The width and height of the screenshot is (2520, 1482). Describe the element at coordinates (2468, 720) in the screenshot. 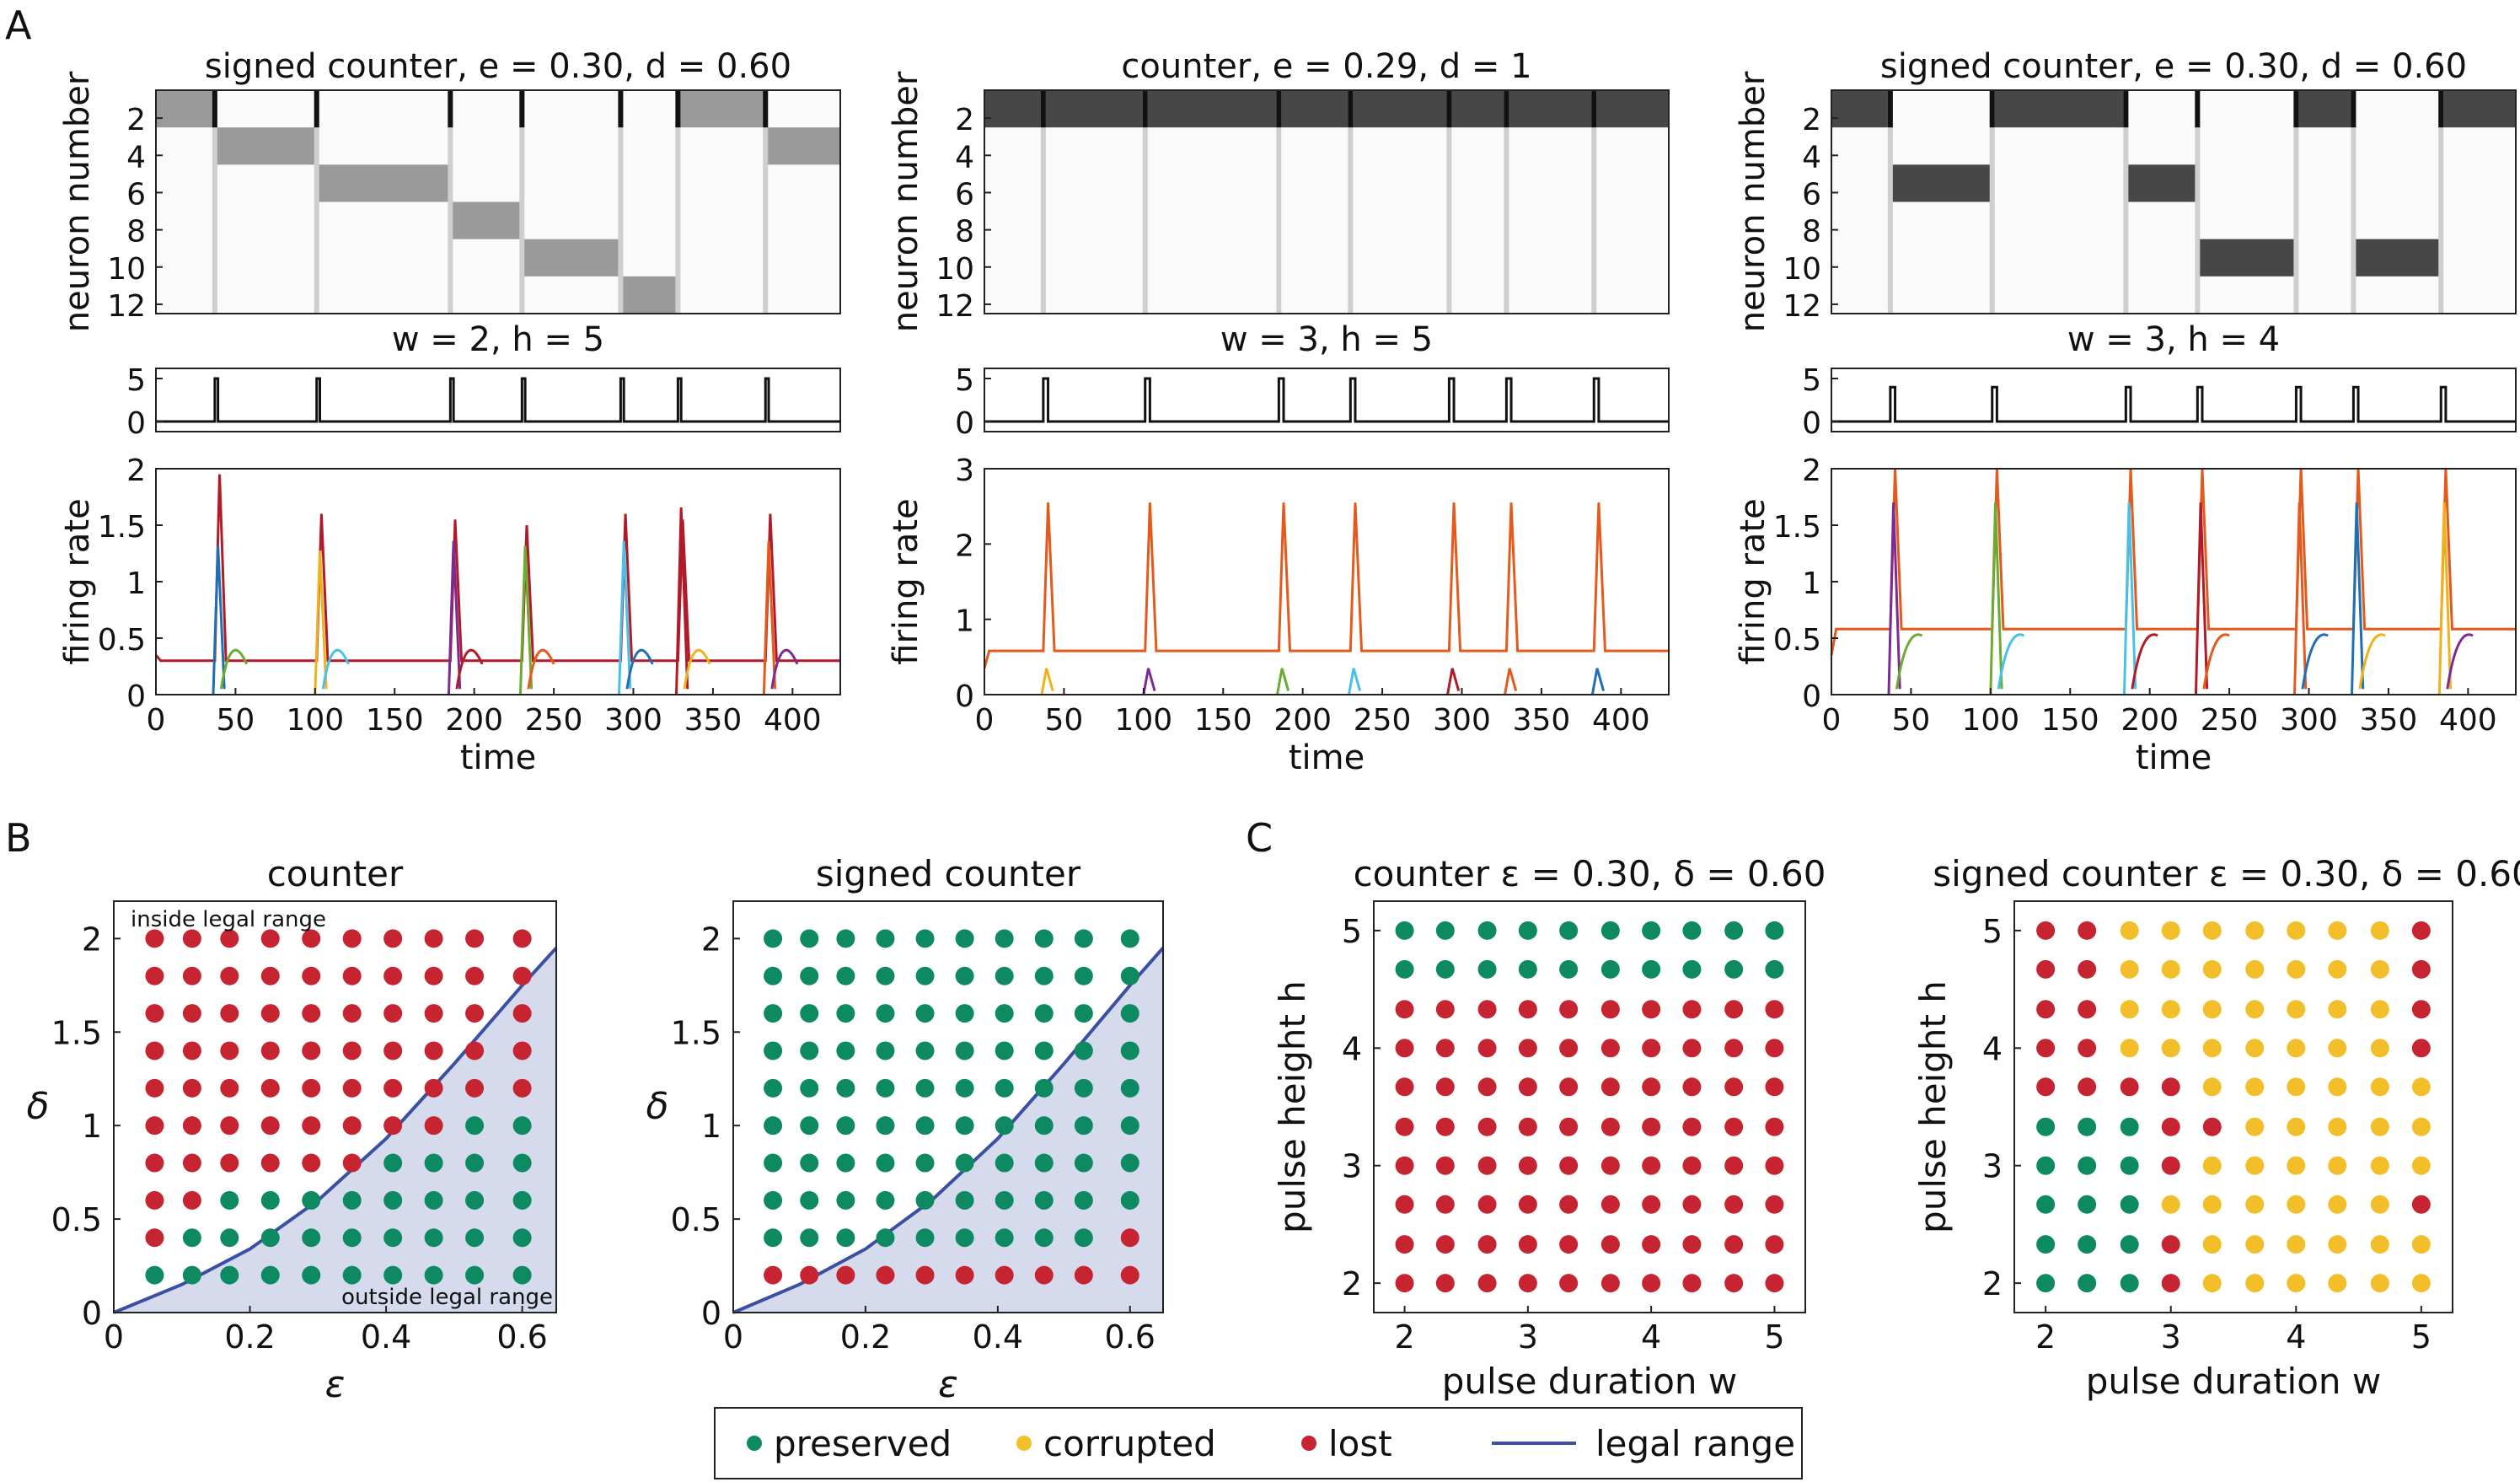

I see `rate-xtick-label: 400` at that location.